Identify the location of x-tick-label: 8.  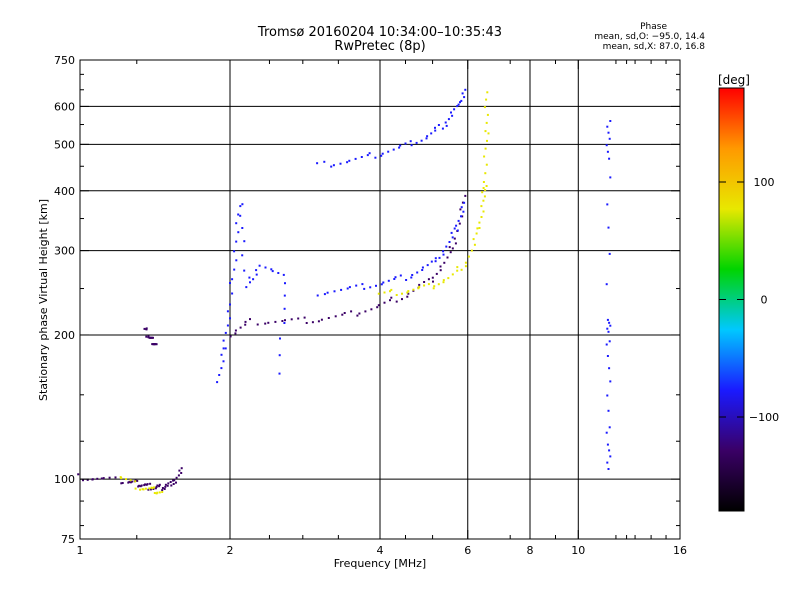
(530, 550).